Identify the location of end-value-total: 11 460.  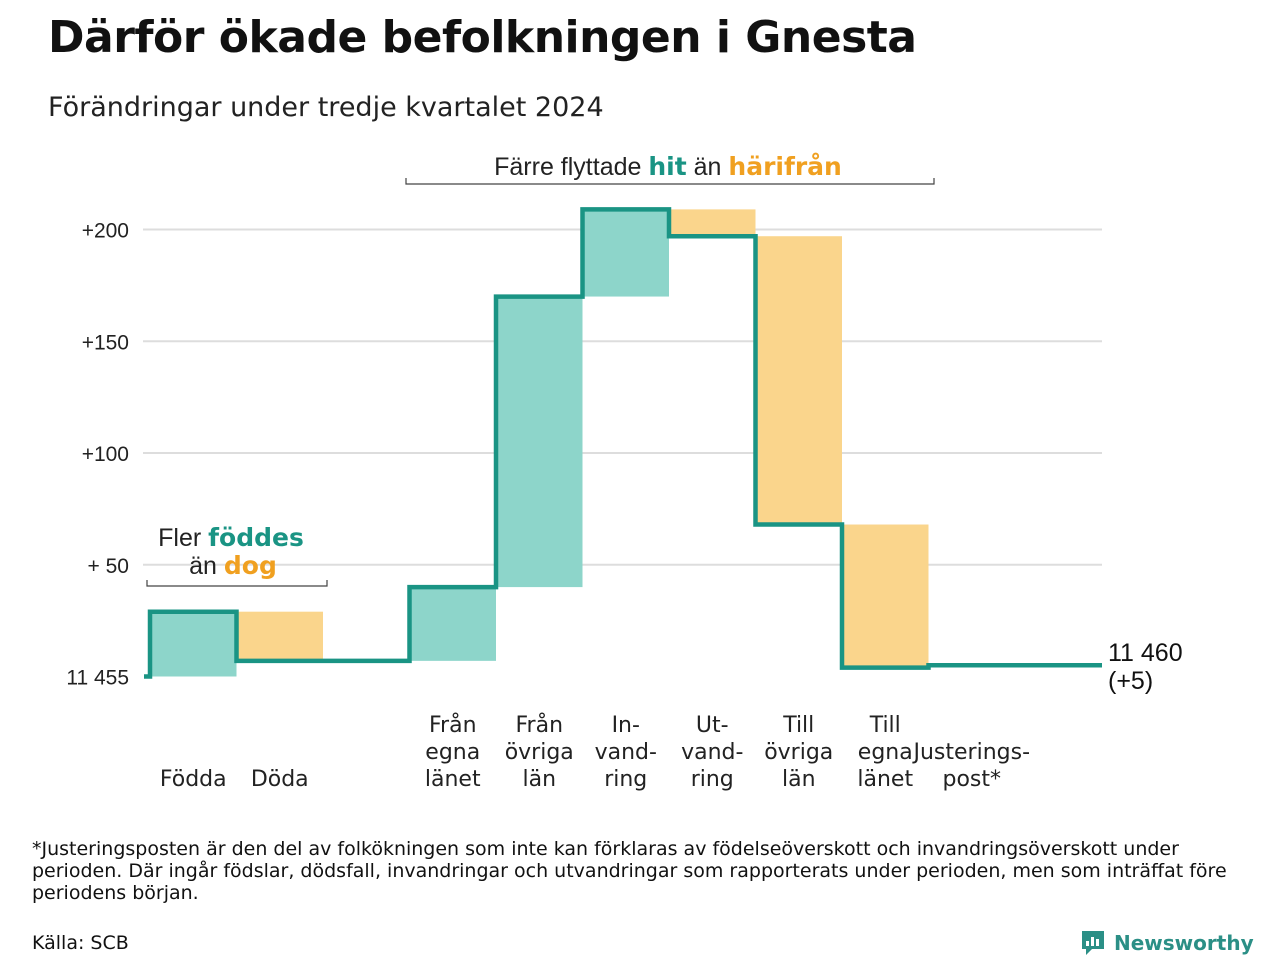
(1145, 653).